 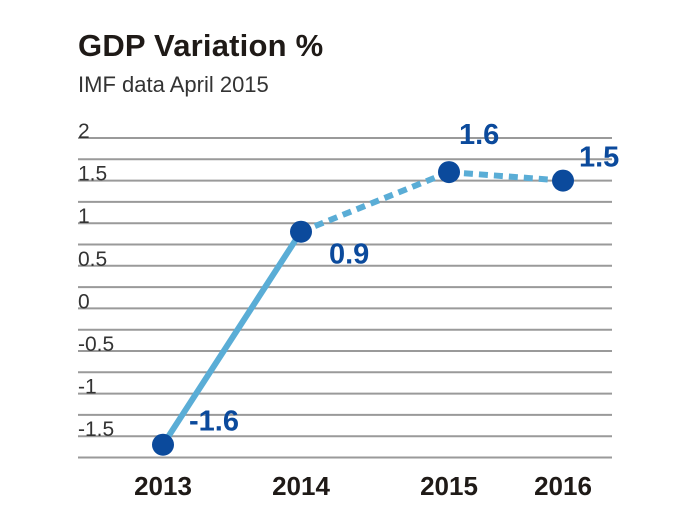 What do you see at coordinates (92, 259) in the screenshot?
I see `y-tick-label: 0.5` at bounding box center [92, 259].